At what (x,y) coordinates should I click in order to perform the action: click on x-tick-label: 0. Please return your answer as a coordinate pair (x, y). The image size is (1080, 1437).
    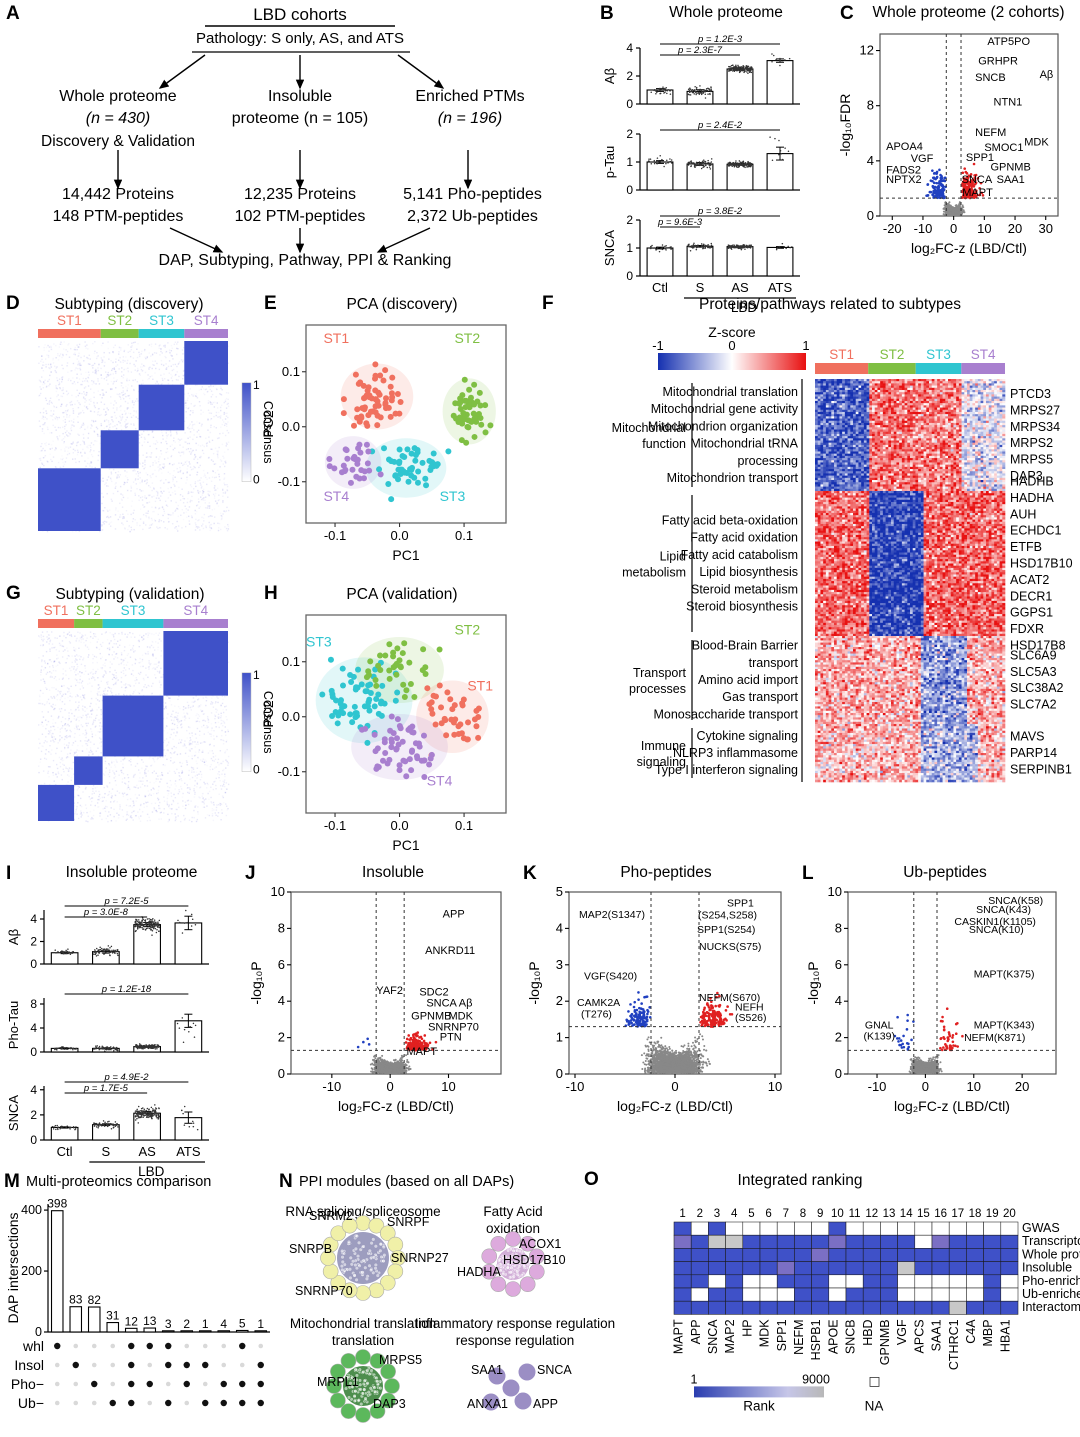
    Looking at the image, I should click on (953, 228).